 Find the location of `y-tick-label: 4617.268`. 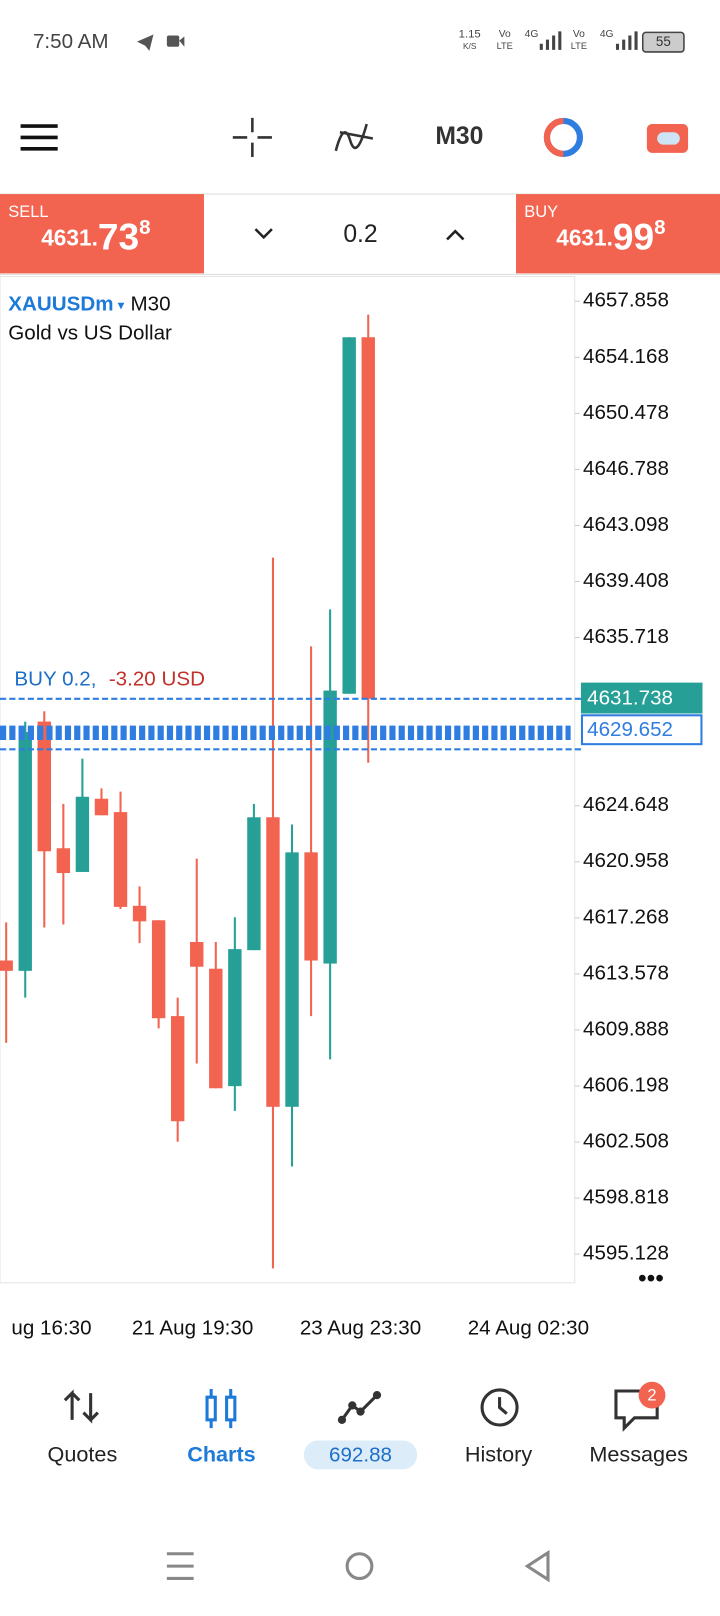

y-tick-label: 4617.268 is located at coordinates (626, 916).